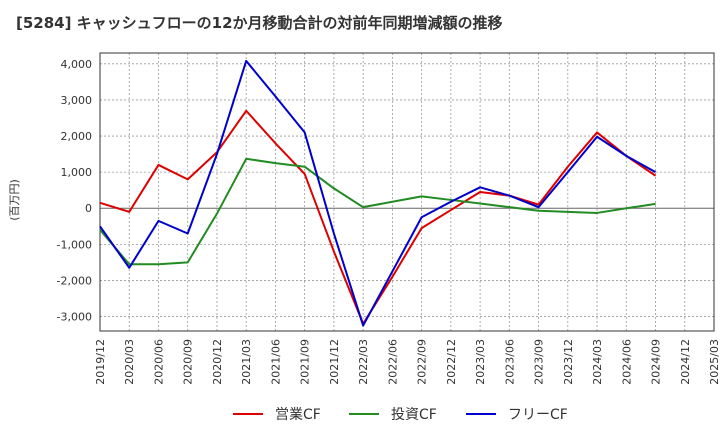 The height and width of the screenshot is (440, 720). Describe the element at coordinates (74, 244) in the screenshot. I see `y-tick-label: -1,000` at that location.